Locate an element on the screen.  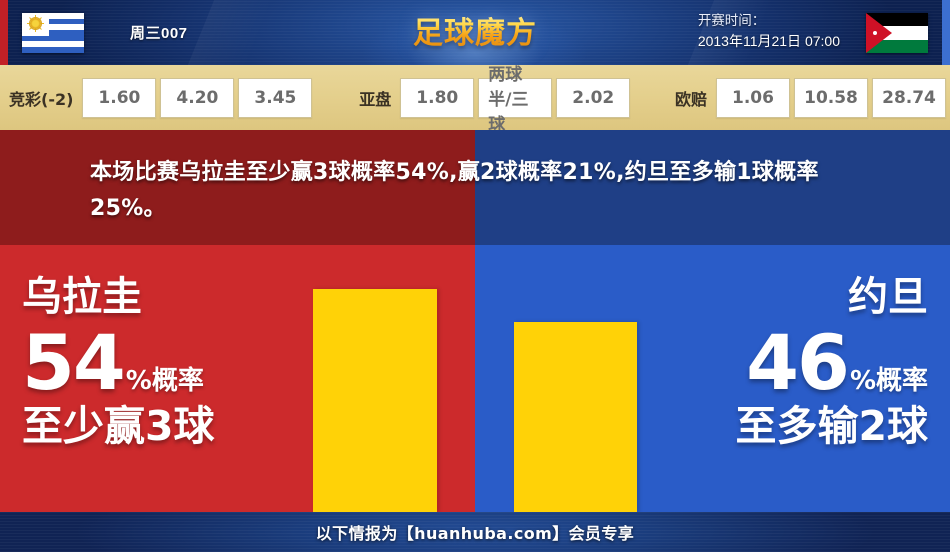
odds-group-label: 欧赔 is located at coordinates (690, 99).